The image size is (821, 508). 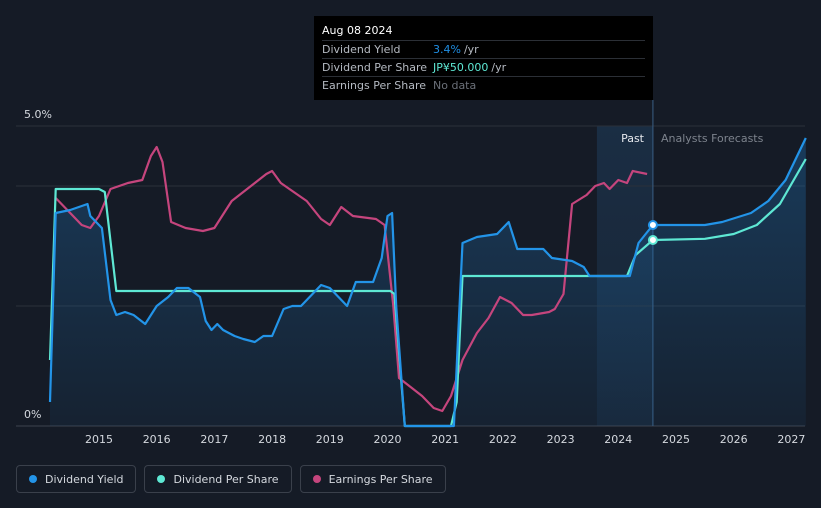 I want to click on legend-label: Dividend Per Share, so click(x=226, y=479).